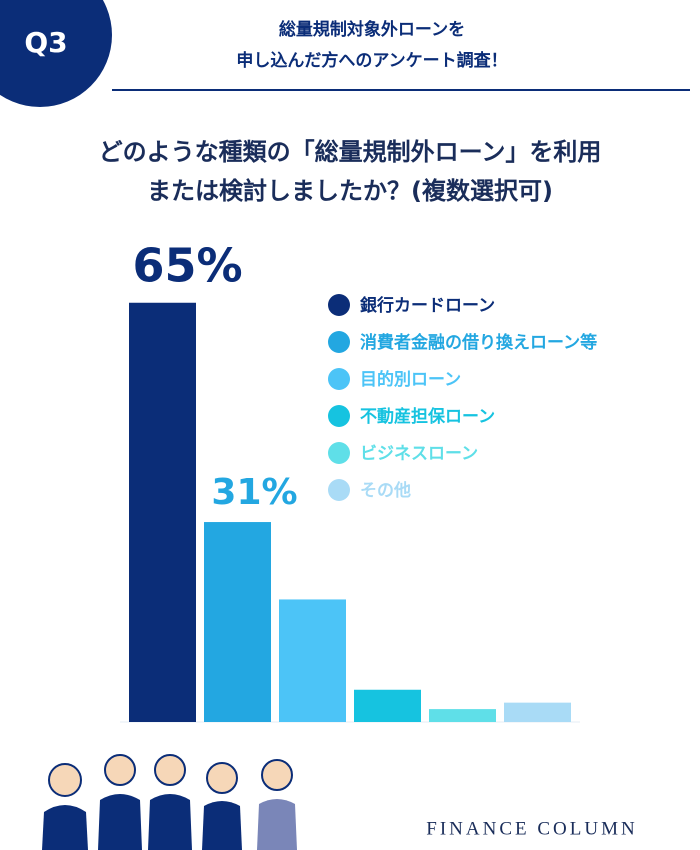  I want to click on value-label: 65%, so click(187, 265).